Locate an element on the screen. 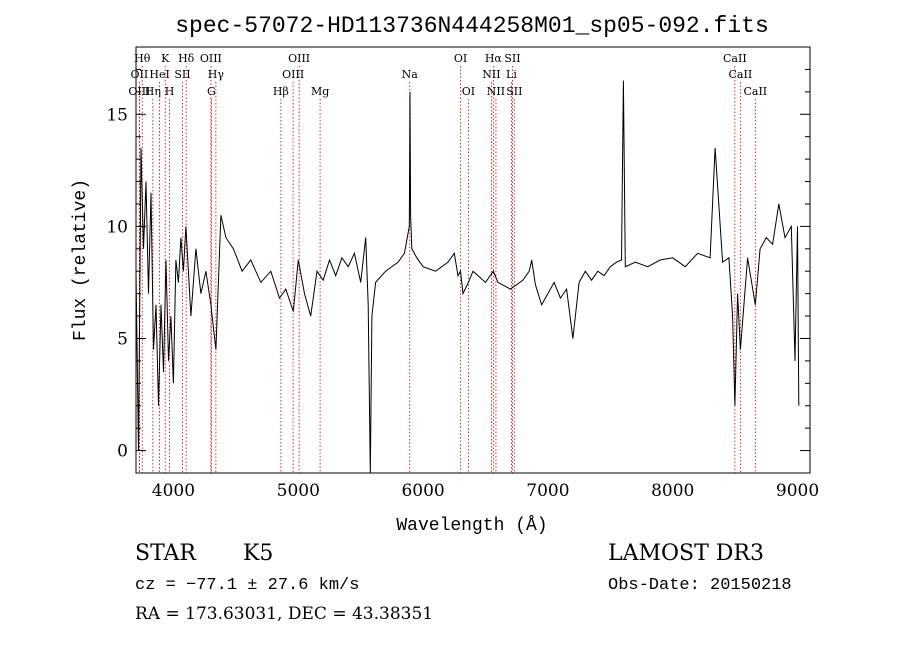 This screenshot has height=649, width=900. line-label-19: Hα is located at coordinates (494, 58).